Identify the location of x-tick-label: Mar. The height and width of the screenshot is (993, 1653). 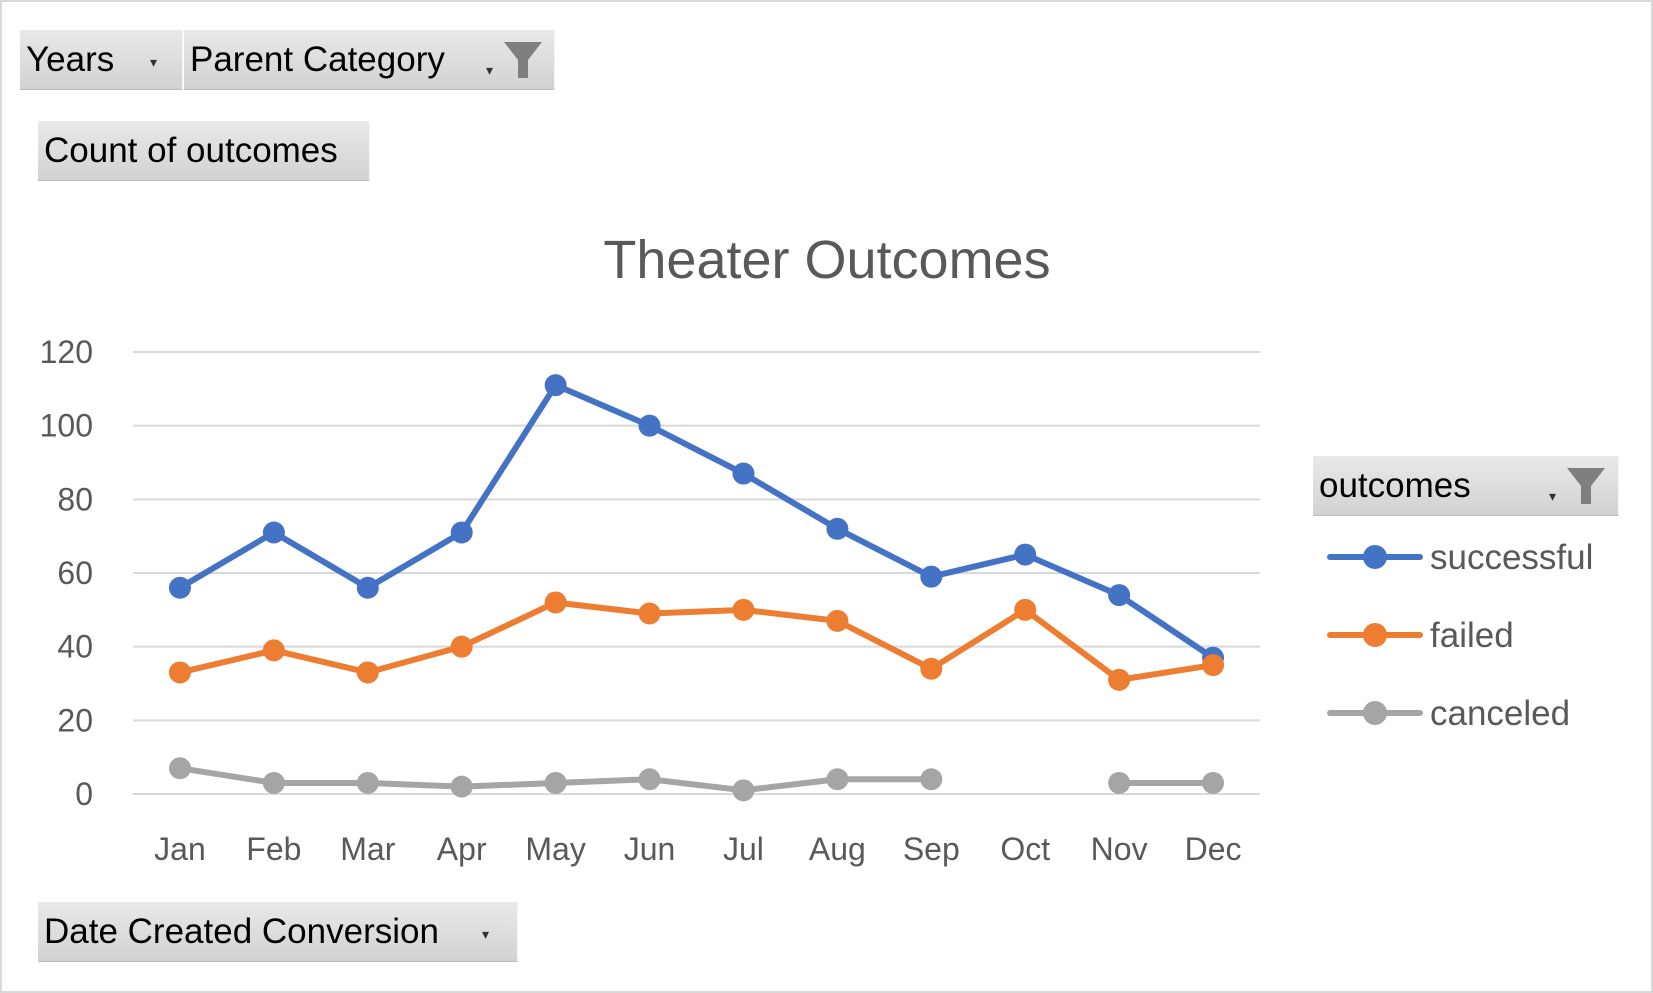
(367, 849).